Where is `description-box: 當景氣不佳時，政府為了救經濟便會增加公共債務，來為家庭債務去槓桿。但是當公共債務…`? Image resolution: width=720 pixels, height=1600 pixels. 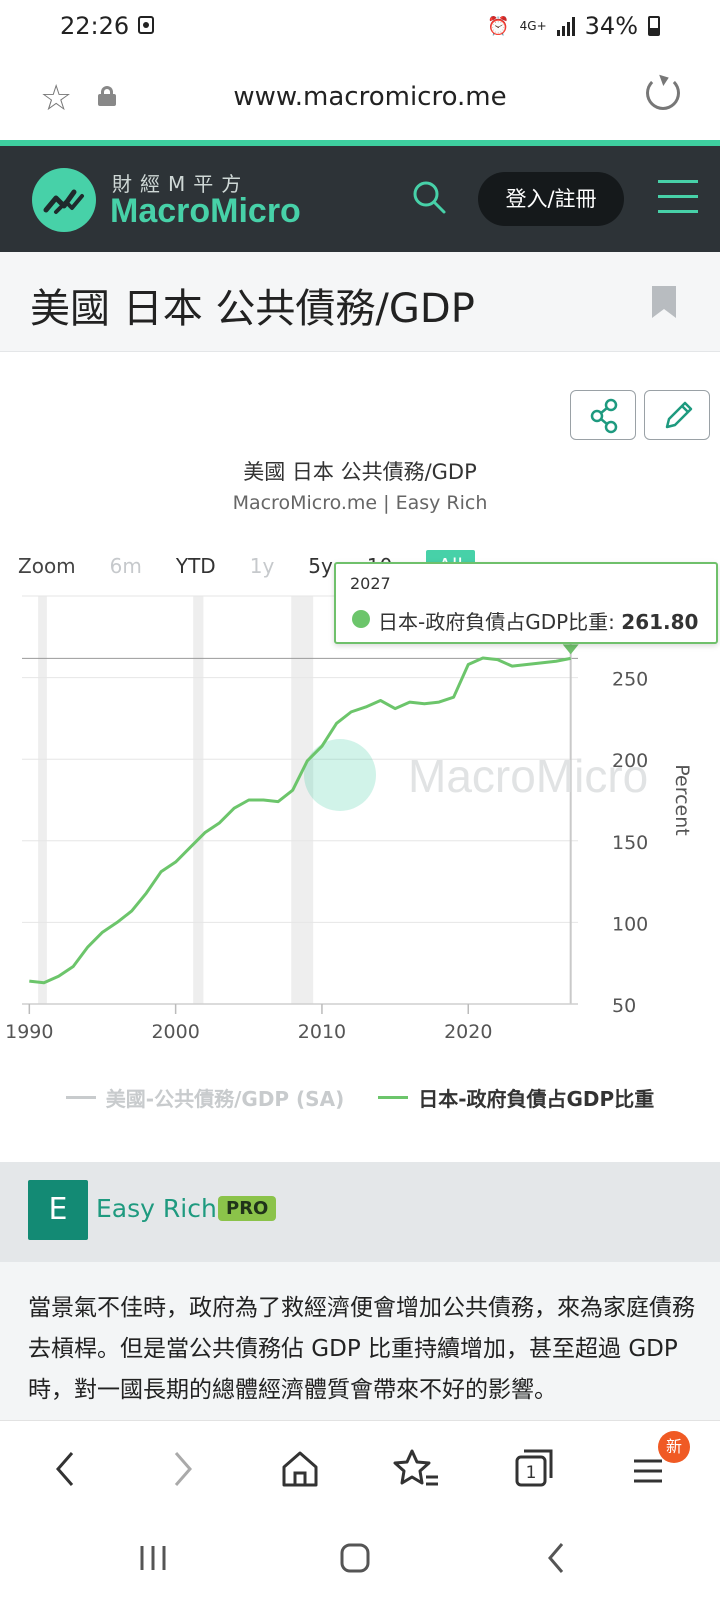 description-box: 當景氣不佳時，政府為了救經濟便會增加公共債務，來為家庭債務去槓桿。但是當公共債務… is located at coordinates (360, 1341).